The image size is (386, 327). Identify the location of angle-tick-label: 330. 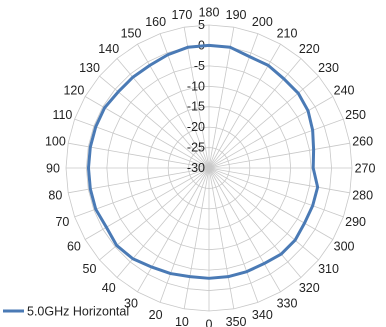
(287, 304).